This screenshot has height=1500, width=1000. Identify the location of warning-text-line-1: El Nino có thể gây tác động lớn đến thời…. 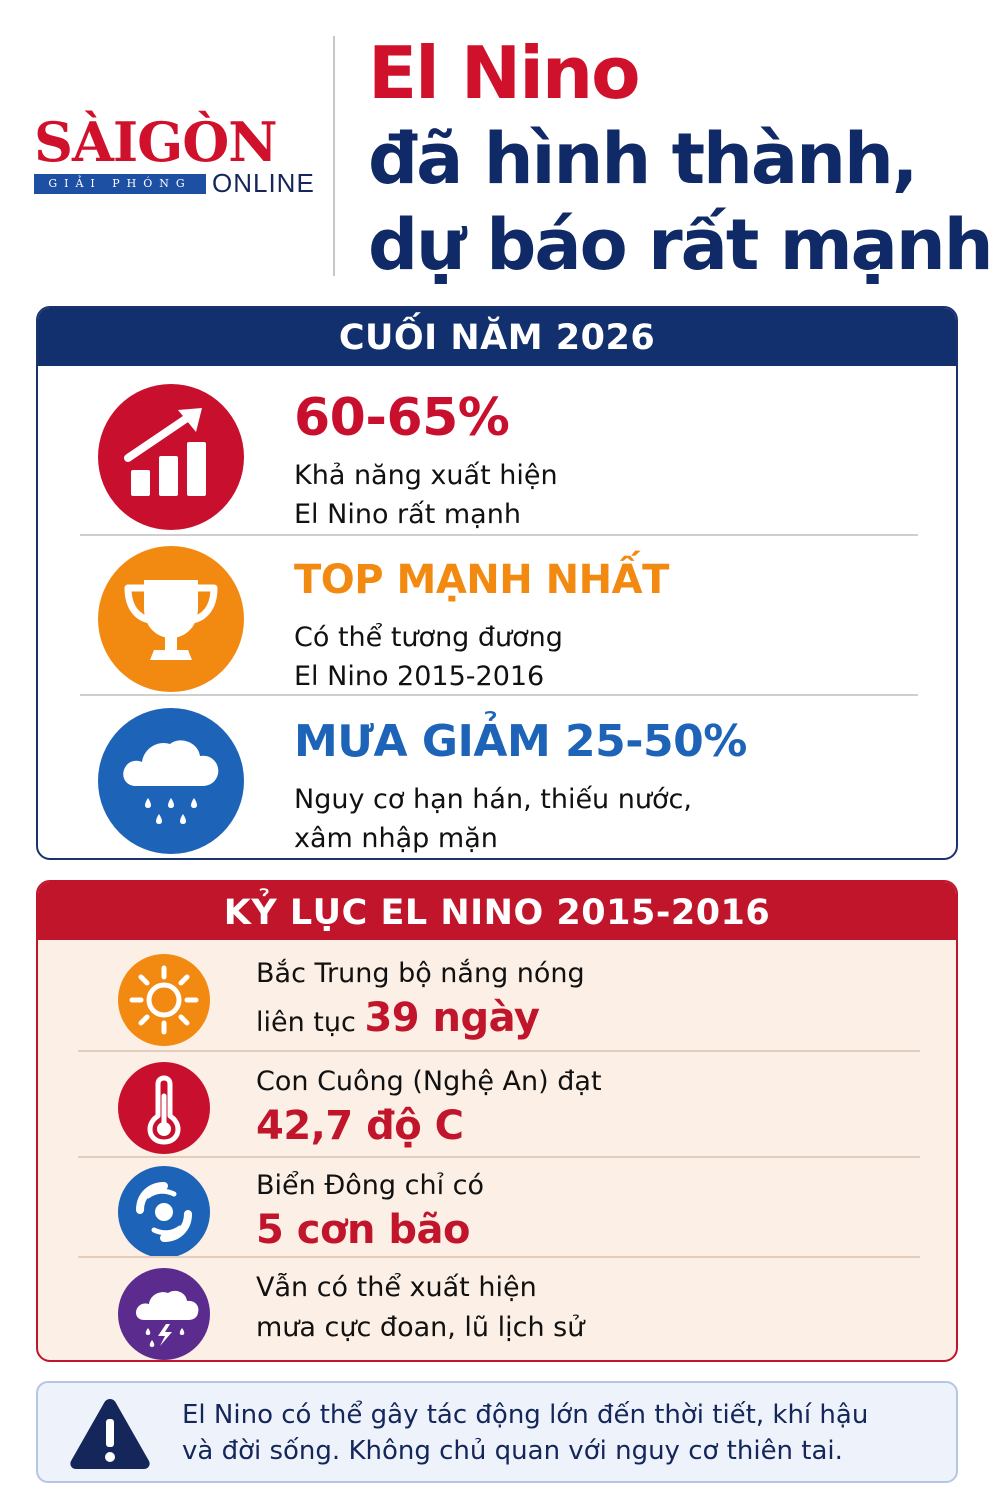
(525, 1415).